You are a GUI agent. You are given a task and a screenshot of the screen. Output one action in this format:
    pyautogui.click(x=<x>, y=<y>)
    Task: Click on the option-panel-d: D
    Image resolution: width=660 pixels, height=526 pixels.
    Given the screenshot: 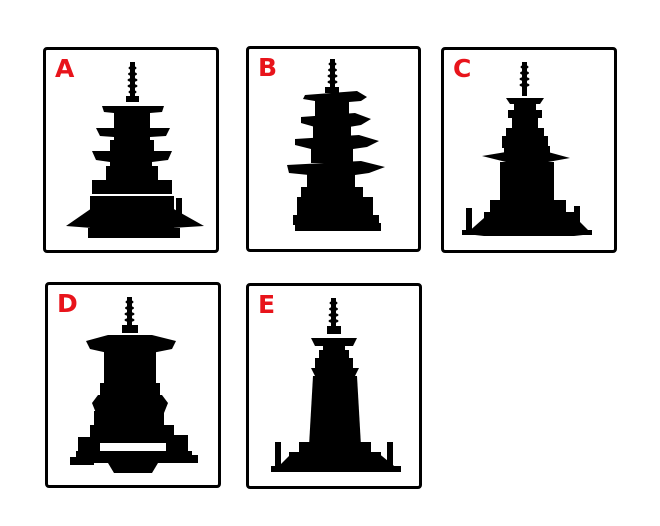 What is the action you would take?
    pyautogui.click(x=133, y=385)
    